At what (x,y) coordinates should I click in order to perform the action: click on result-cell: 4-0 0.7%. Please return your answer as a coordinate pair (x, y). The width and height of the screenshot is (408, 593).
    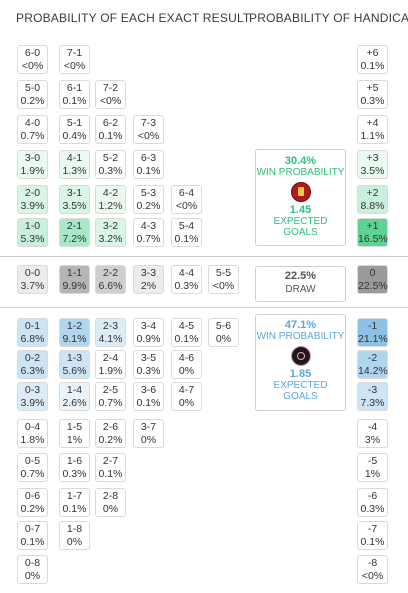
    Looking at the image, I should click on (32, 129).